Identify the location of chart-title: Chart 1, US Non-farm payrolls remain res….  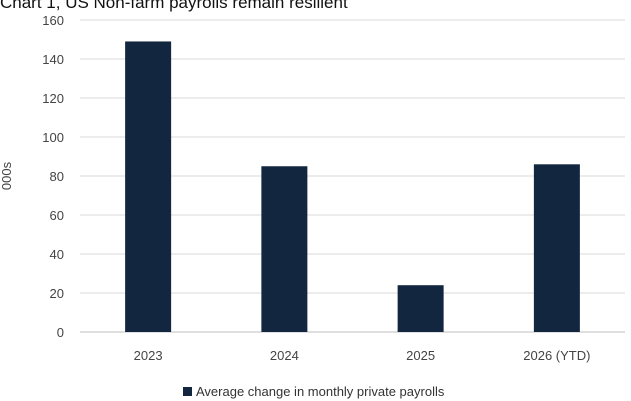
(174, 6).